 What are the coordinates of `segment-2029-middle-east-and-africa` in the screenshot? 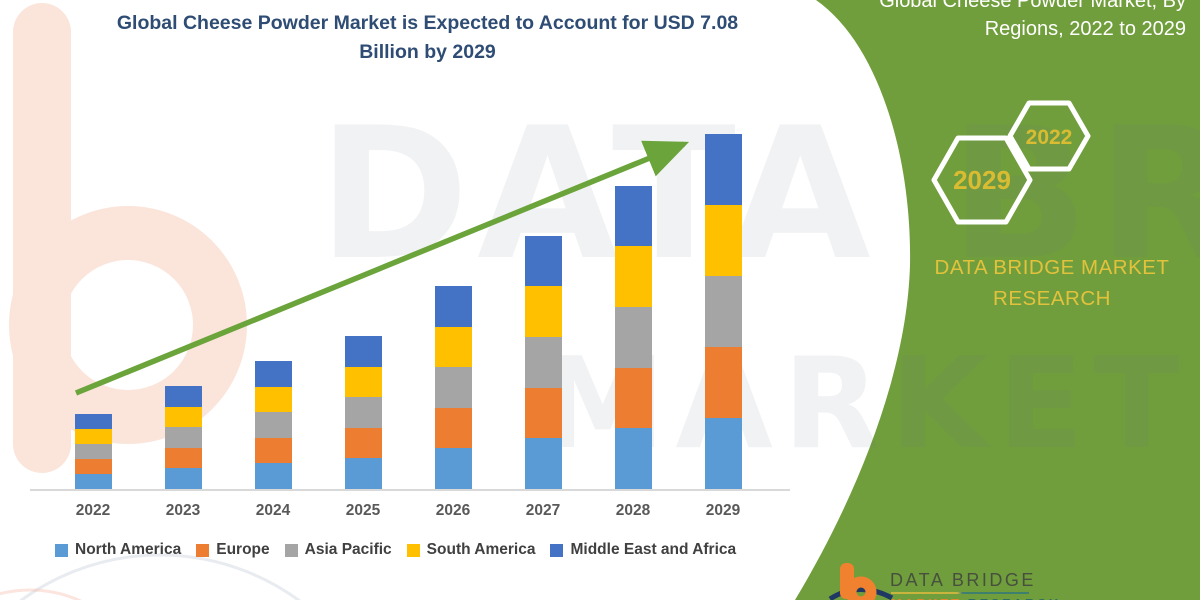 It's located at (723, 169).